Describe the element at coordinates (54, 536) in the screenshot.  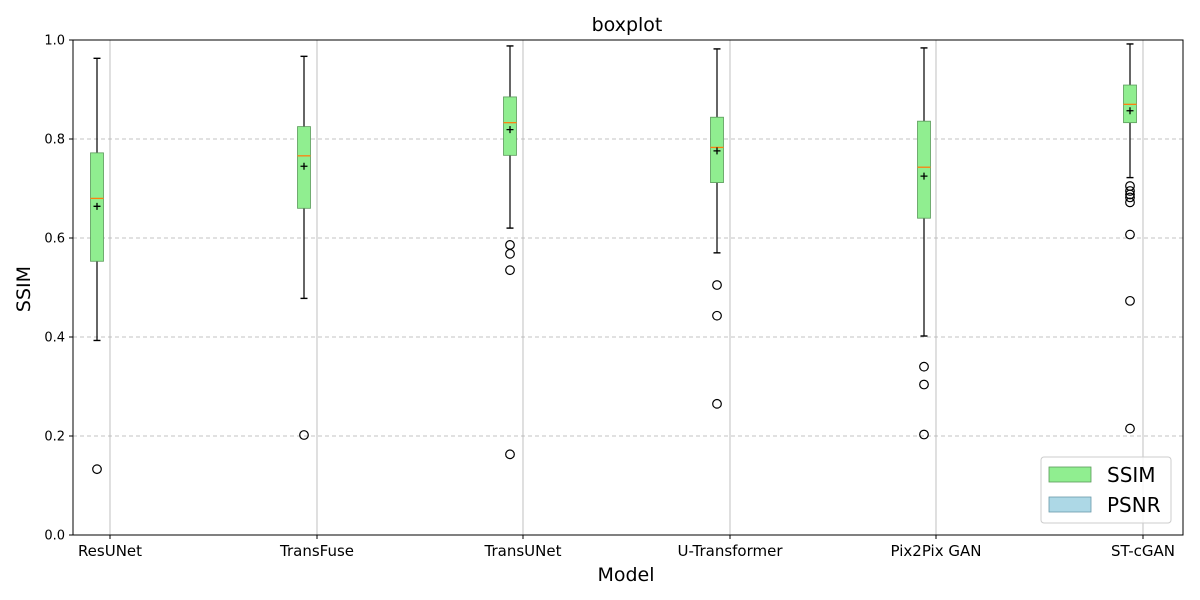
I see `y-tick-label: 0.0` at that location.